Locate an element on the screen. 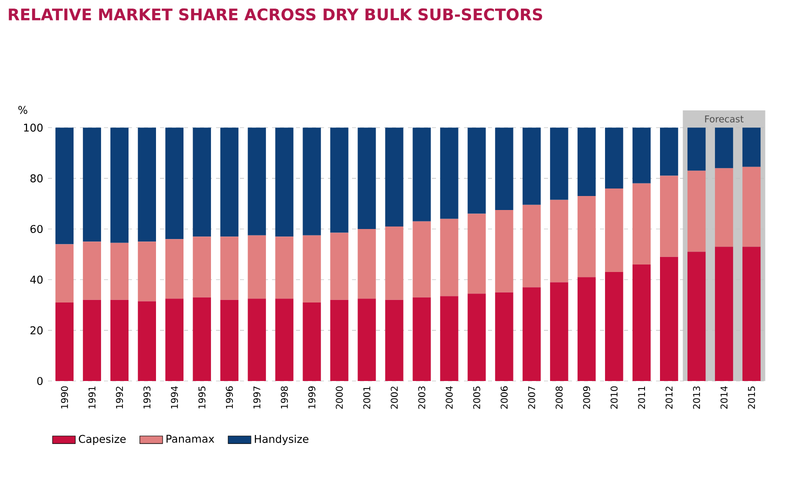 Image resolution: width=790 pixels, height=489 pixels. x-tick-label: 1998 is located at coordinates (284, 397).